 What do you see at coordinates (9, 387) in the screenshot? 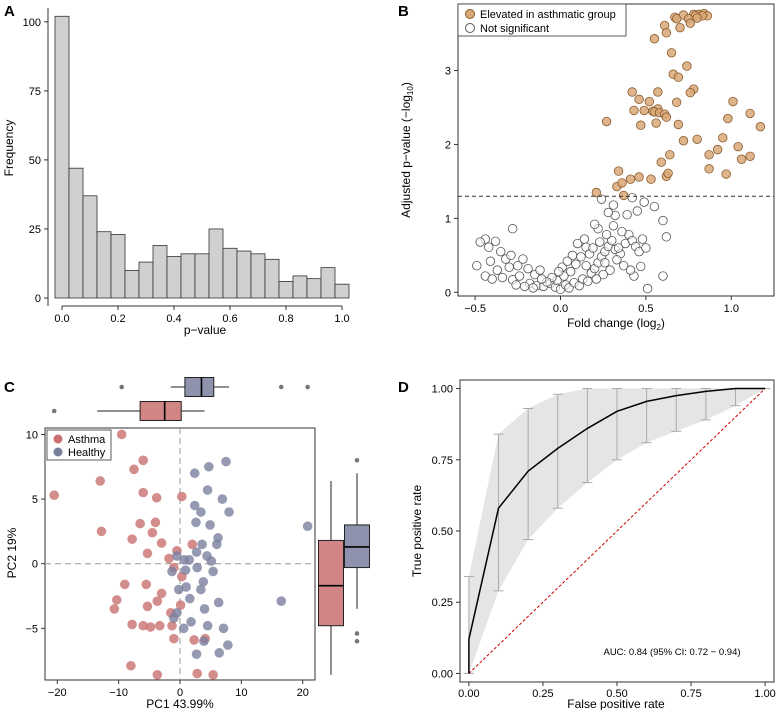
I see `panel-label-c: C` at bounding box center [9, 387].